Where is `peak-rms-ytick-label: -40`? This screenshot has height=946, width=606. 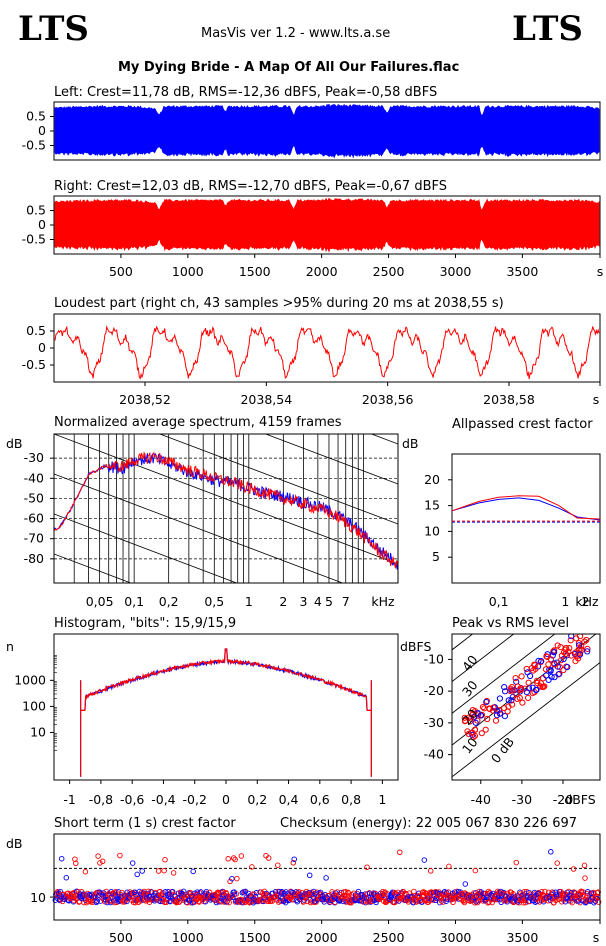
peak-rms-ytick-label: -40 is located at coordinates (434, 754).